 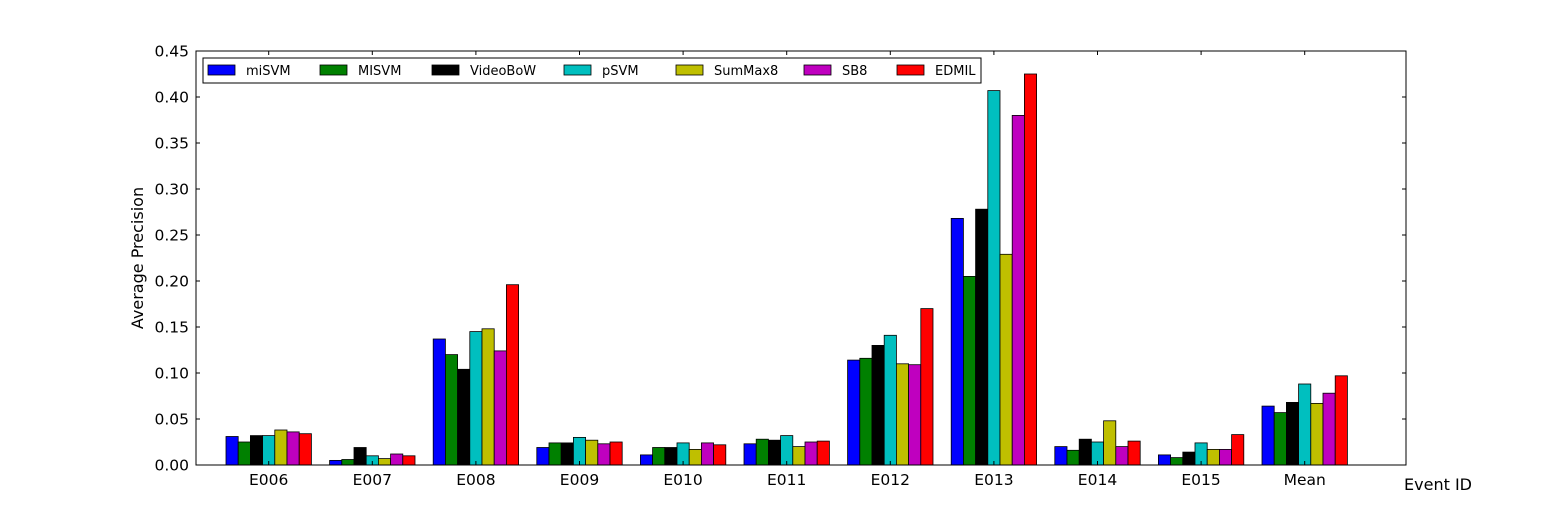 I want to click on bar-misvm-e011, so click(x=762, y=452).